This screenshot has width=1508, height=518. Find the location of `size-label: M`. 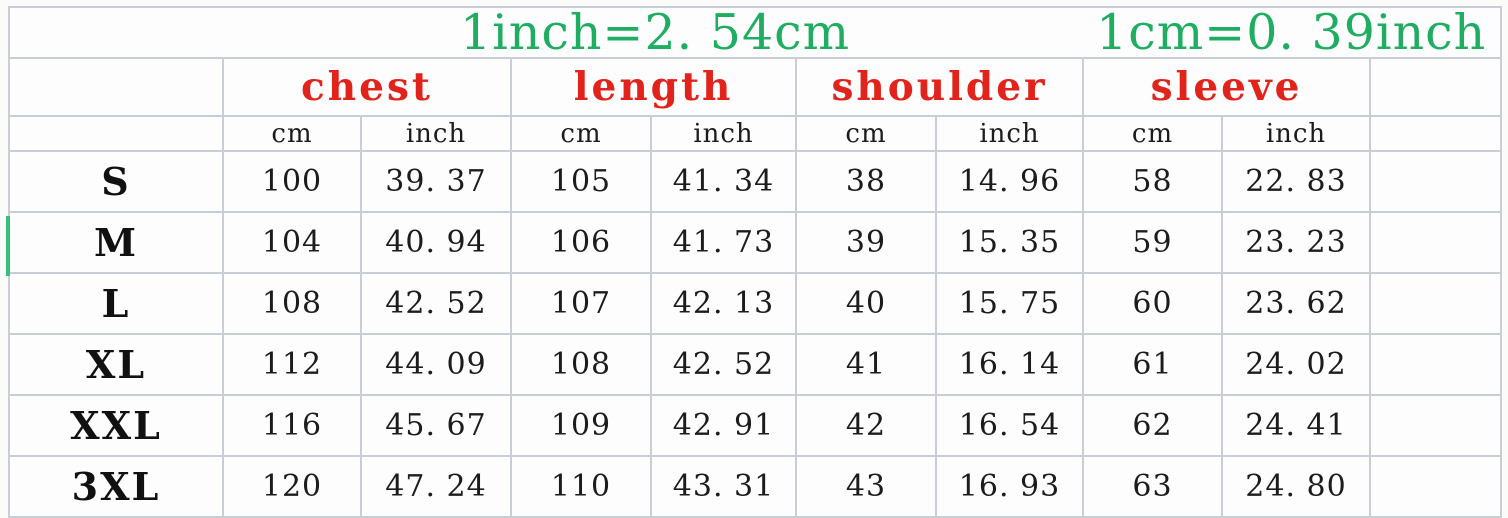

size-label: M is located at coordinates (116, 242).